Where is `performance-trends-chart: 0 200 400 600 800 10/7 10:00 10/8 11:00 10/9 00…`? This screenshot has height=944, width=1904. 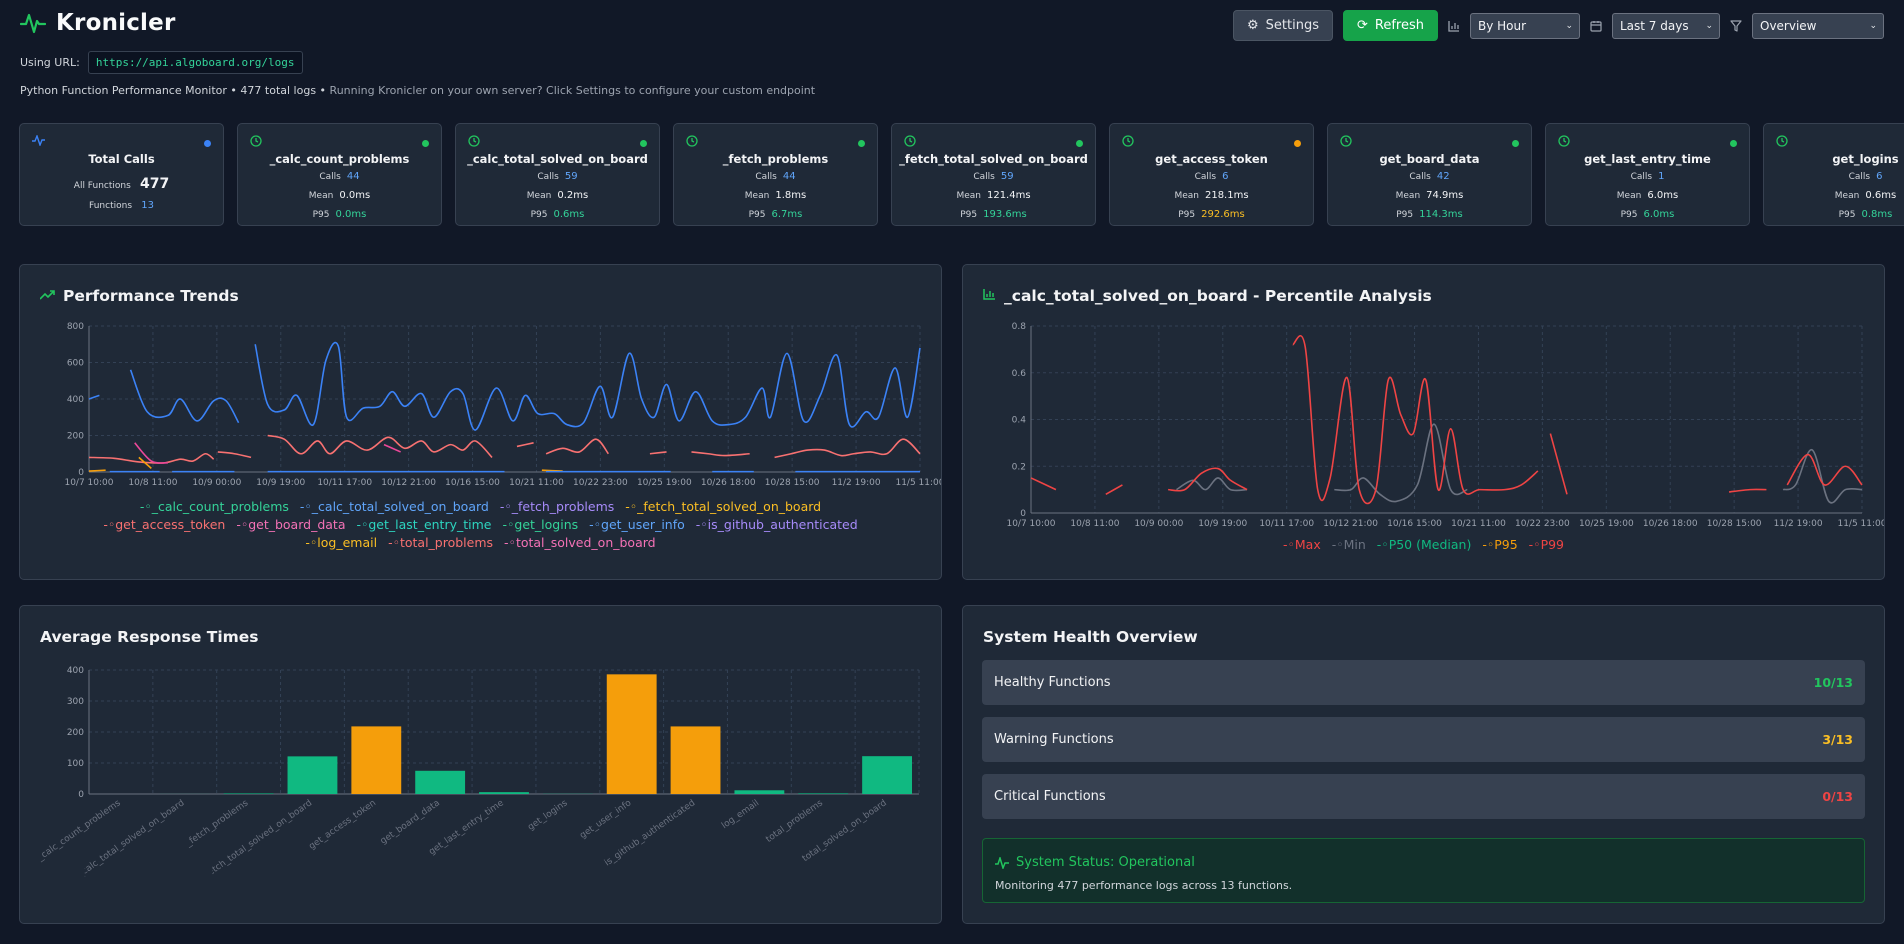
performance-trends-chart: 0 200 400 600 800 10/7 10:00 10/8 11:00 10/9 00… is located at coordinates (480, 405).